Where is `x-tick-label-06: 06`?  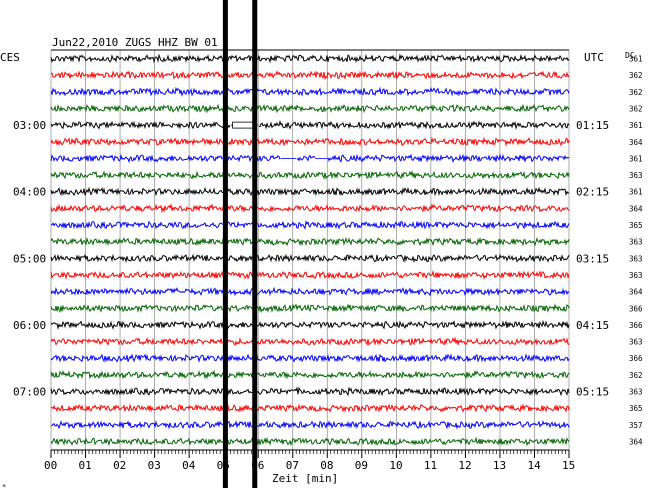 x-tick-label-06: 06 is located at coordinates (257, 465).